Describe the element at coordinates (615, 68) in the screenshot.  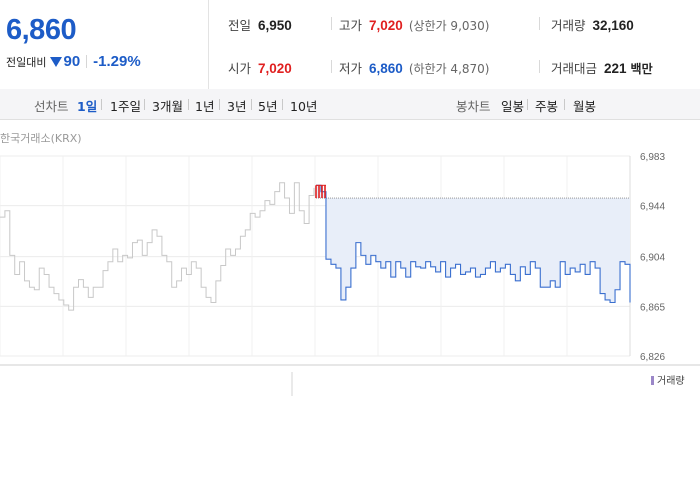
I see `turnover-value: 221` at that location.